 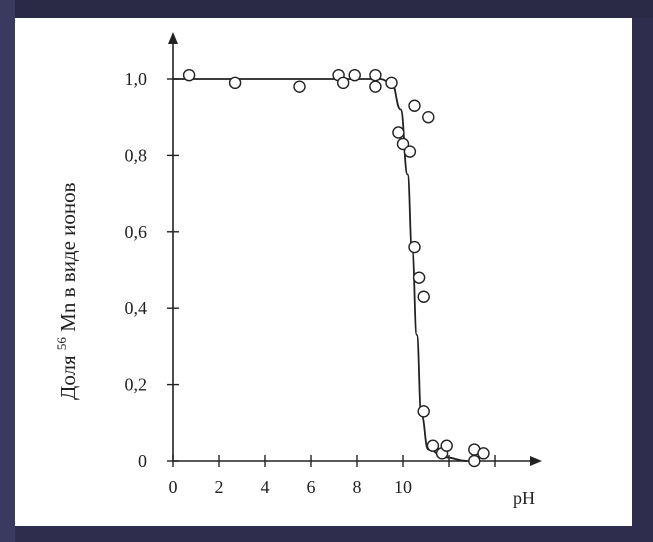 What do you see at coordinates (311, 487) in the screenshot?
I see `x-tick-label: 6` at bounding box center [311, 487].